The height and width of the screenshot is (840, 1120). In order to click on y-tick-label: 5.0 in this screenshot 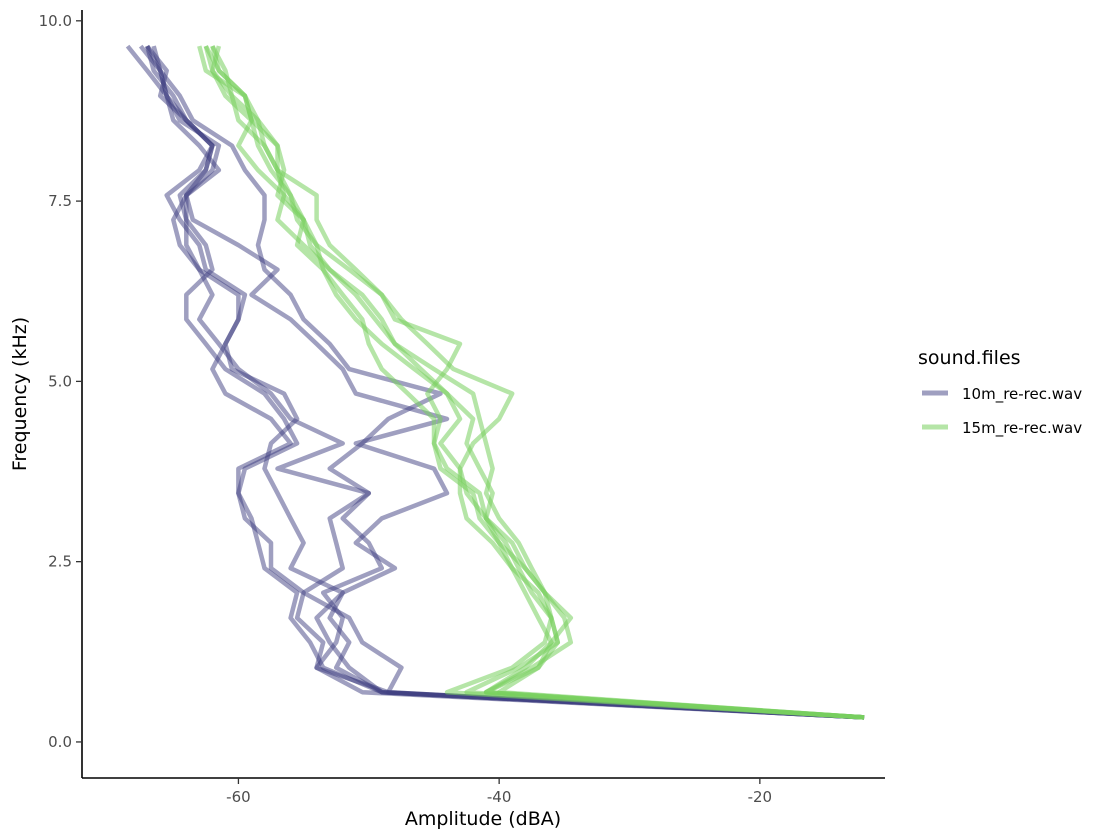, I will do `click(60, 381)`.